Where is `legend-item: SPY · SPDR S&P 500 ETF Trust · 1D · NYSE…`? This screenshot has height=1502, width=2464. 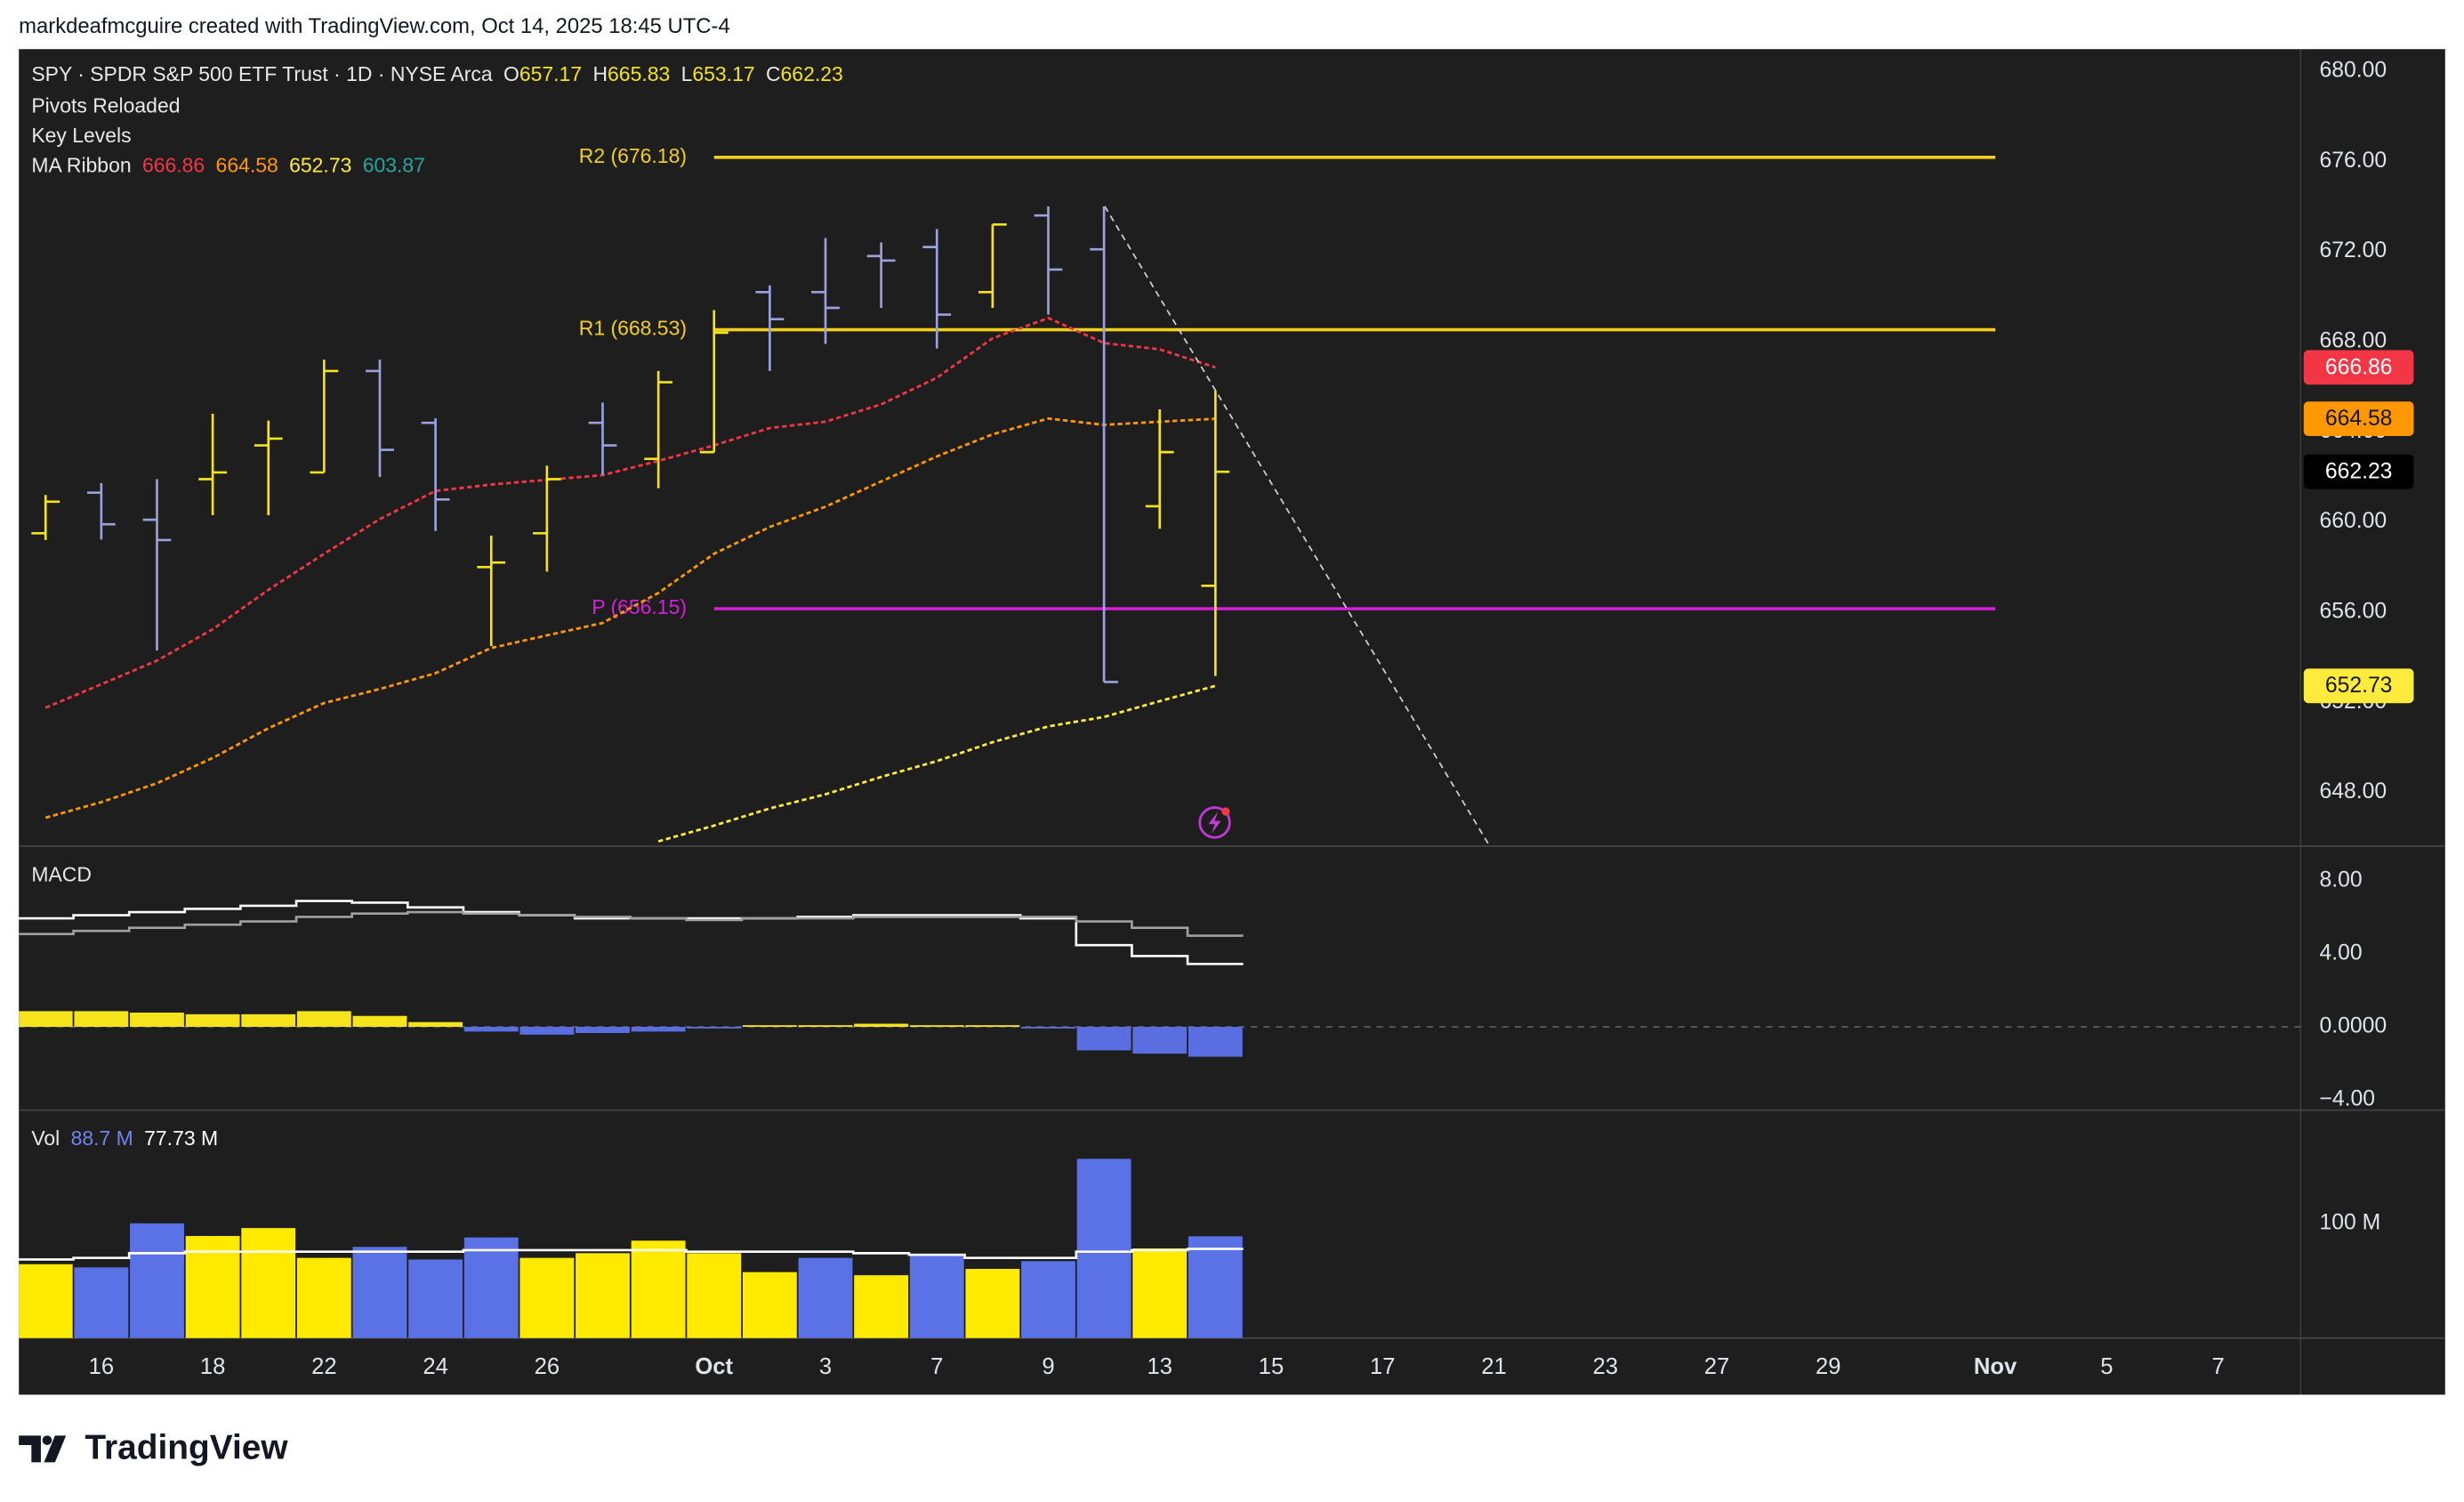 legend-item: SPY · SPDR S&P 500 ETF Trust · 1D · NYSE… is located at coordinates (262, 73).